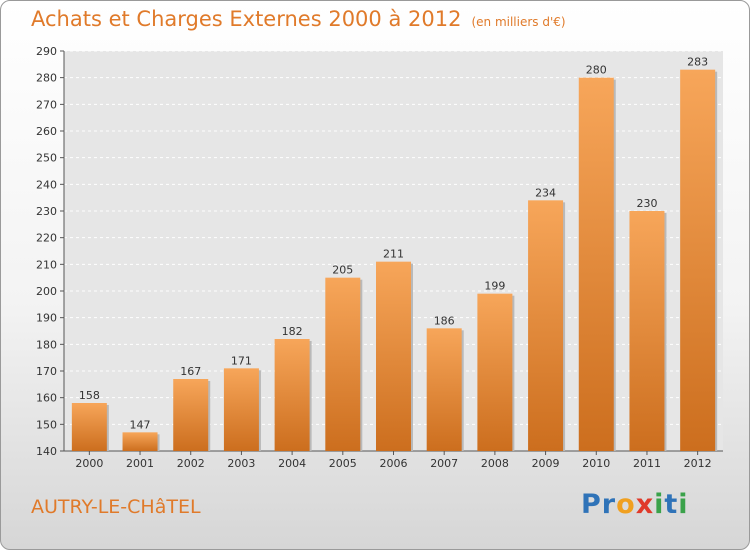 This screenshot has width=750, height=550. What do you see at coordinates (46, 318) in the screenshot?
I see `y-tick-label: 190` at bounding box center [46, 318].